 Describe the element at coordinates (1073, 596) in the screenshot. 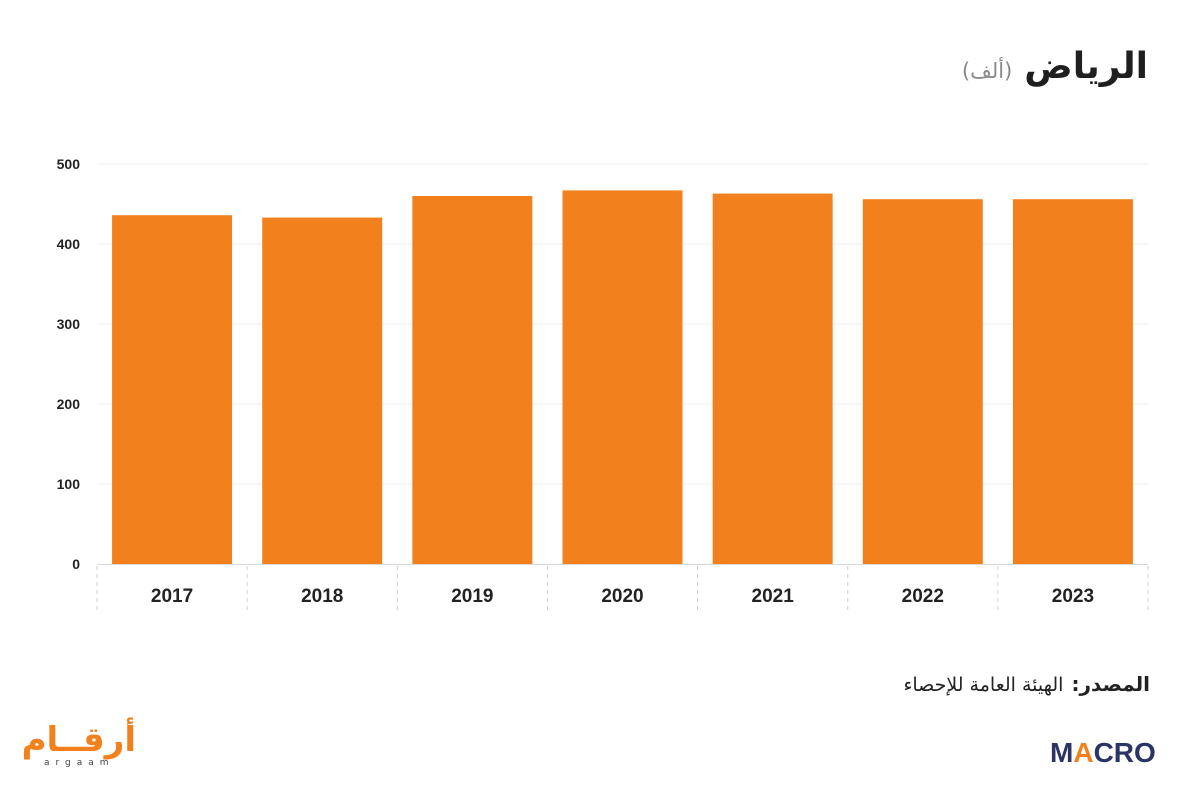

I see `x-tick-label: 2023` at that location.